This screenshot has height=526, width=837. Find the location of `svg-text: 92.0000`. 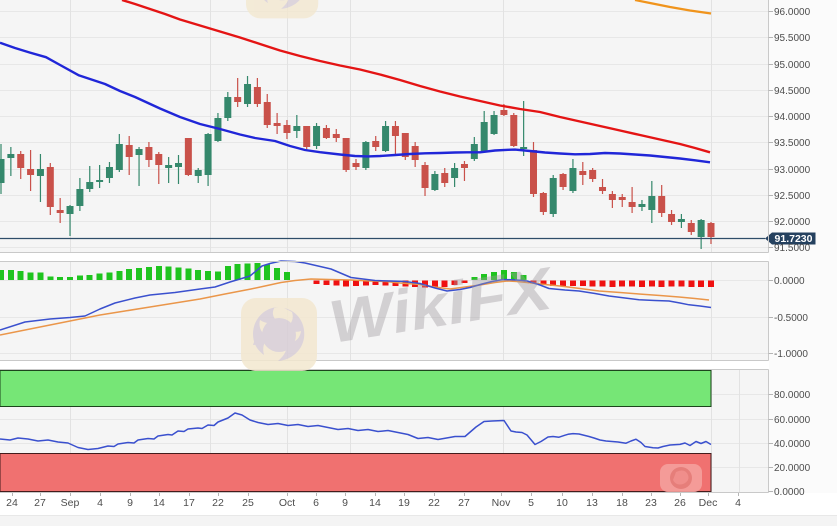

svg-text: 92.0000 is located at coordinates (792, 222).